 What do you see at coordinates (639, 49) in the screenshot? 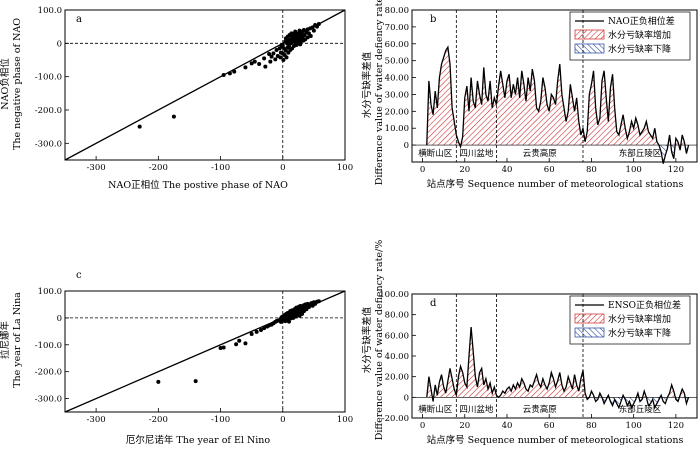
I see `legend-text-decrease-b: 水分亏缺率下降` at bounding box center [639, 49].